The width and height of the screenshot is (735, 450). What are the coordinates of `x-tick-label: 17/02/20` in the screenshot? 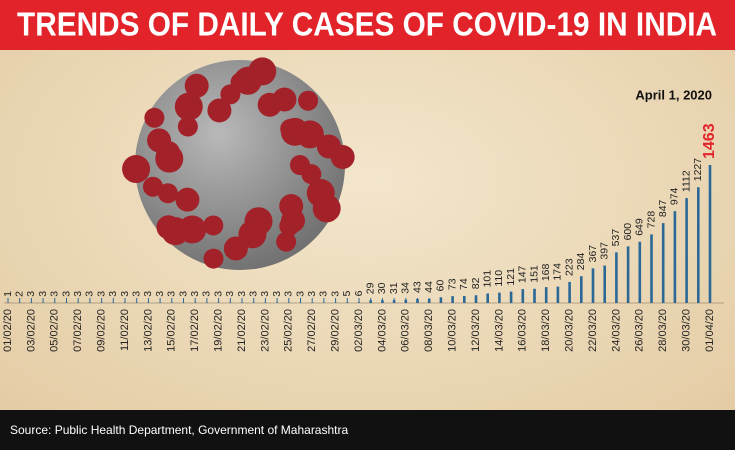 It's located at (195, 330).